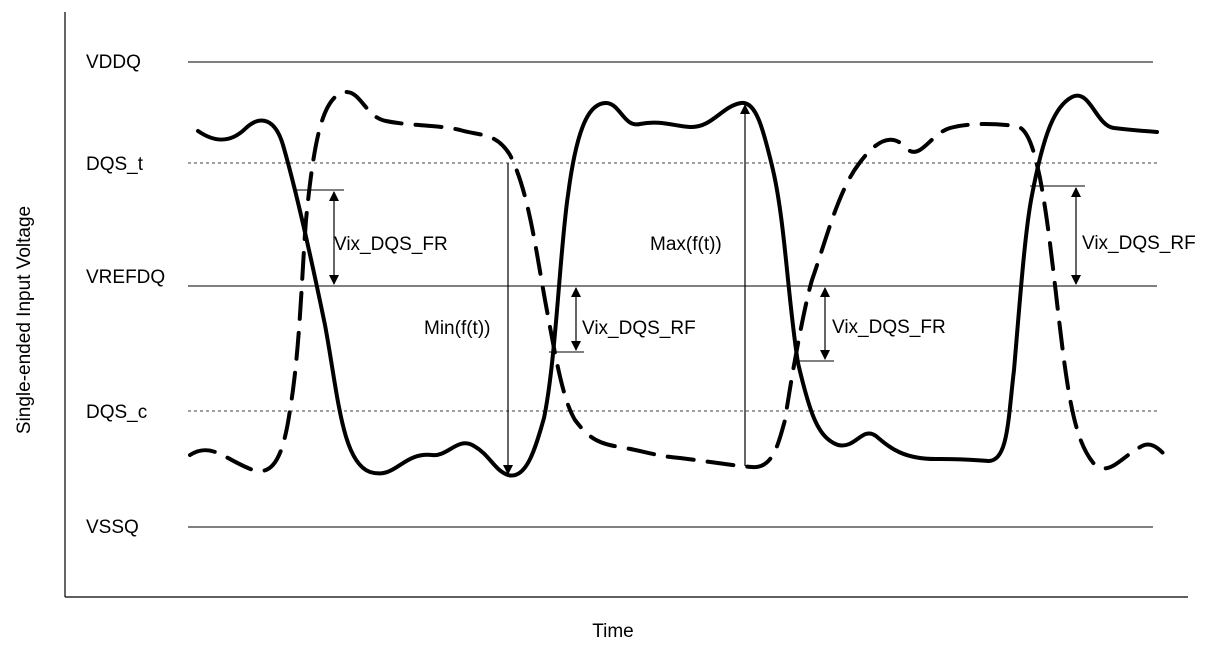 Image resolution: width=1228 pixels, height=646 pixels. What do you see at coordinates (686, 244) in the screenshot?
I see `max-ft-label: Max(f(t))` at bounding box center [686, 244].